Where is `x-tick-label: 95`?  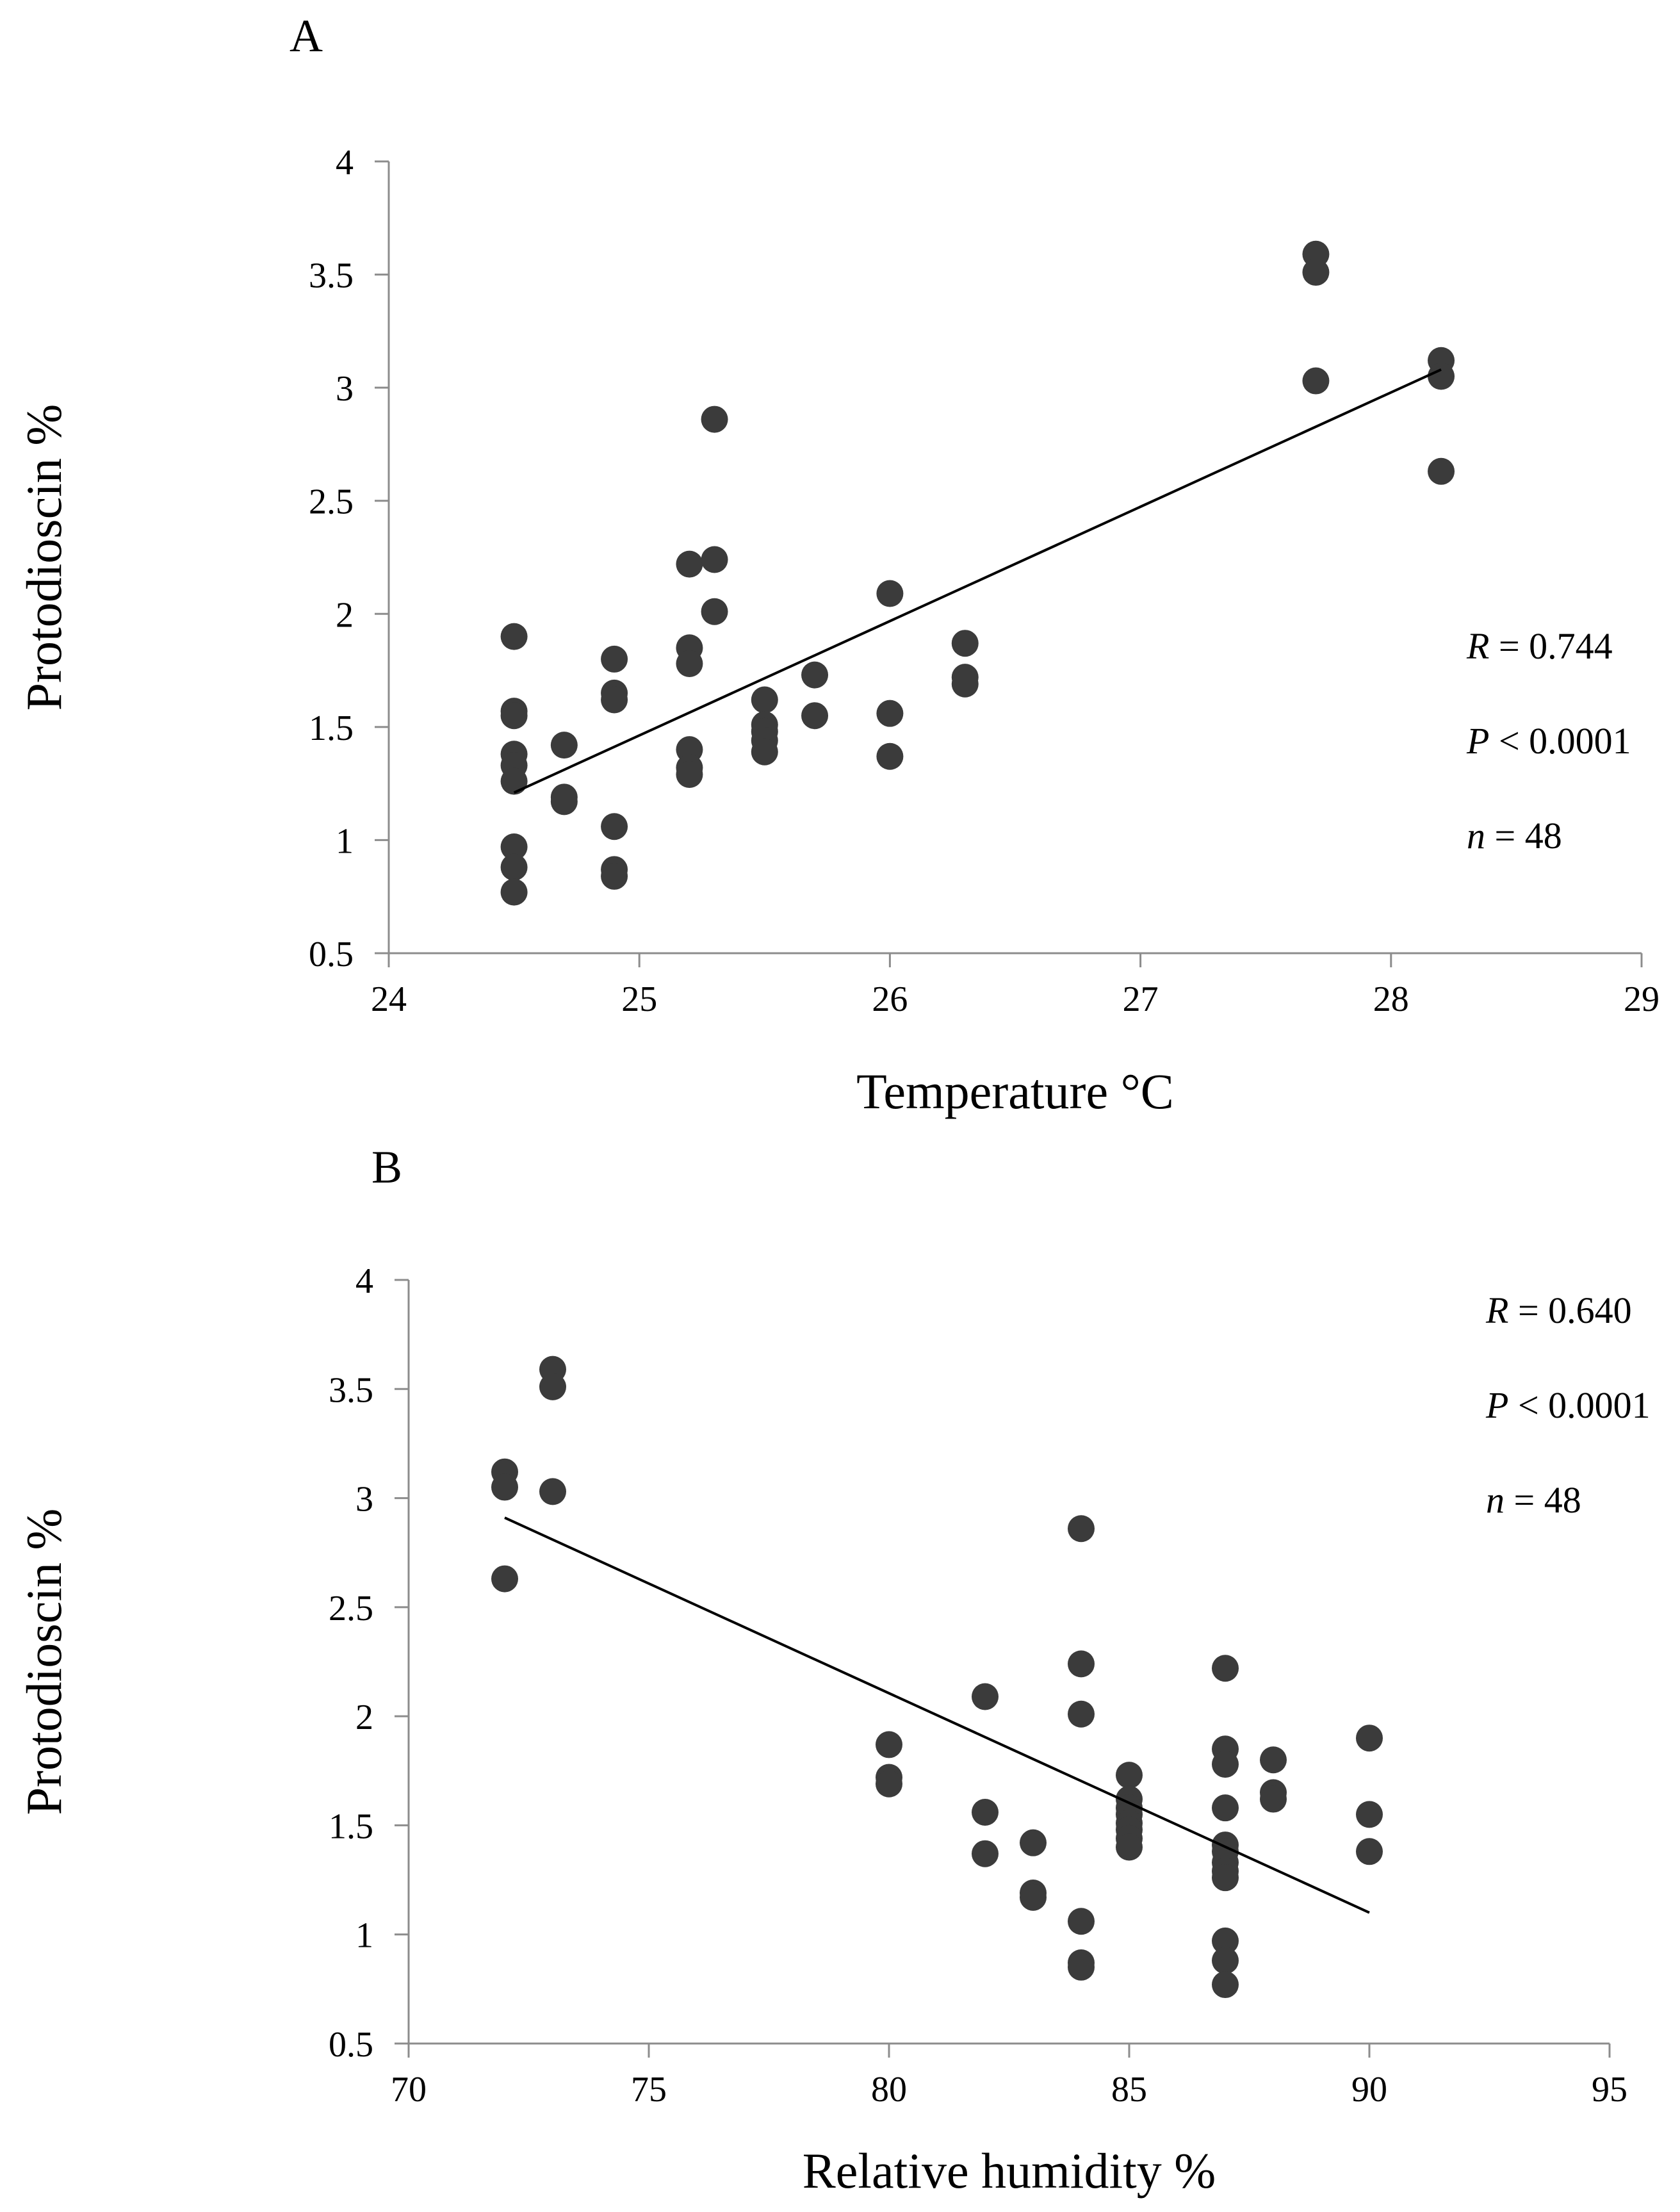
x-tick-label: 95 is located at coordinates (1610, 2090).